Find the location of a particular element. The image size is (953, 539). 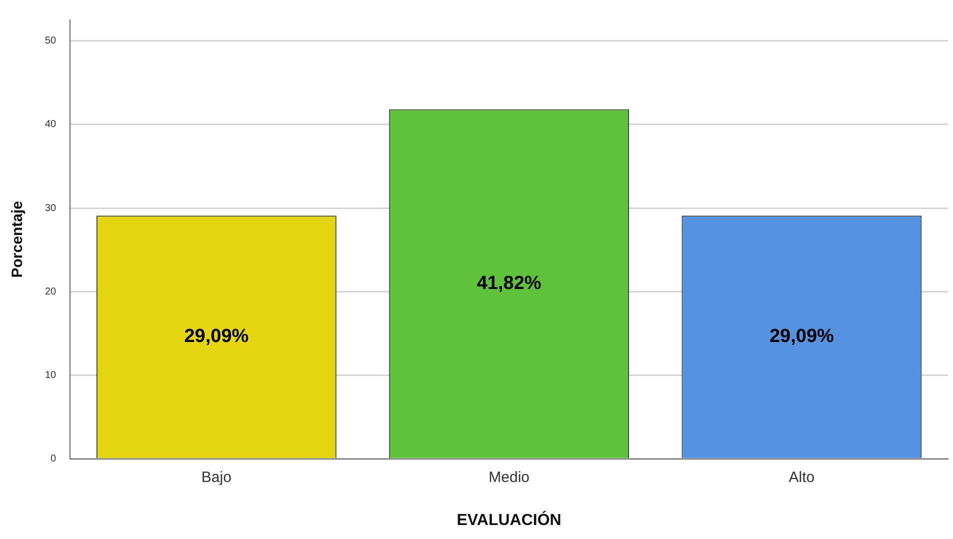

y-tick-label: 20 is located at coordinates (51, 292).